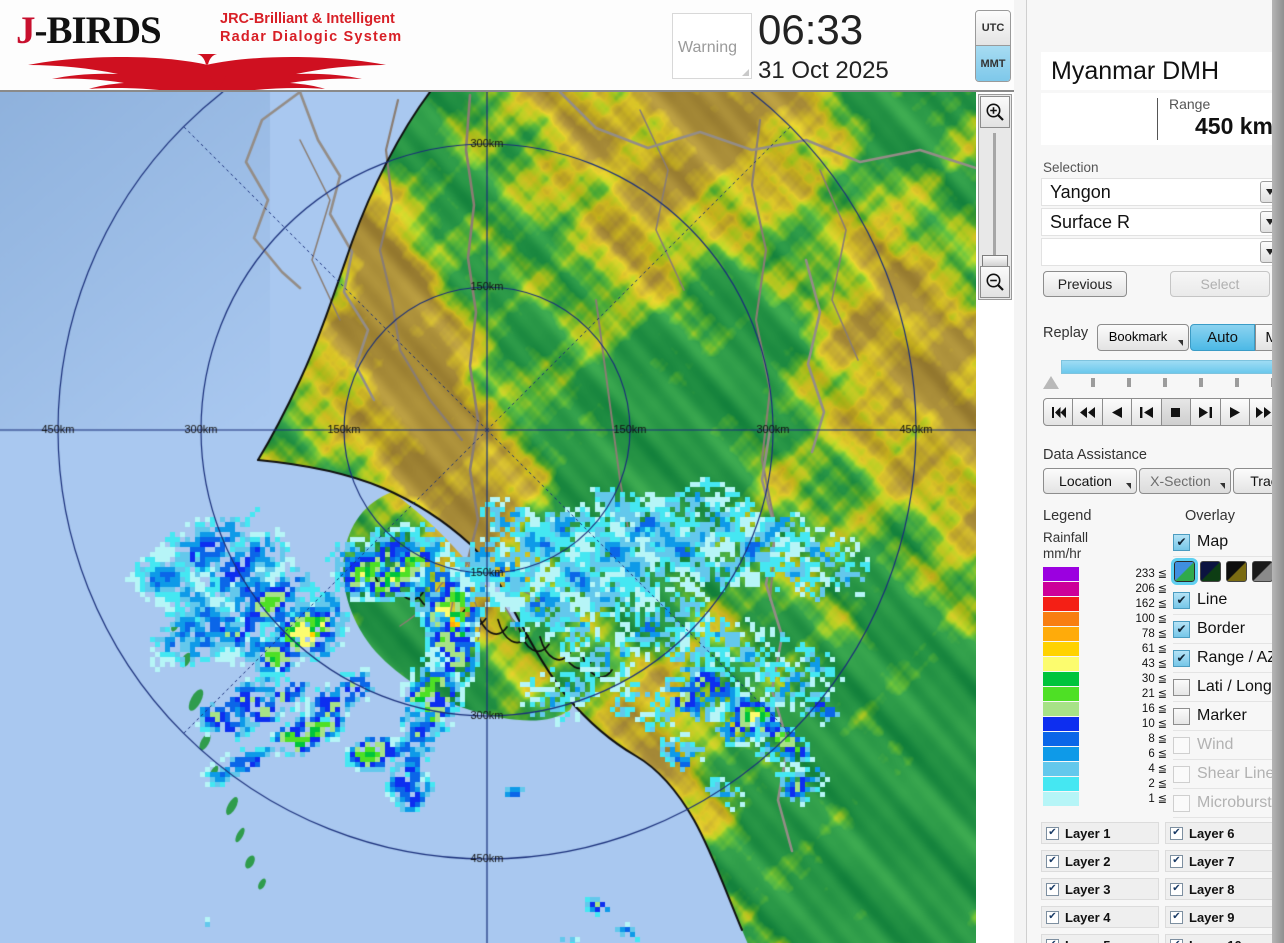  Describe the element at coordinates (1222, 486) in the screenshot. I see `caret-down-icon` at that location.